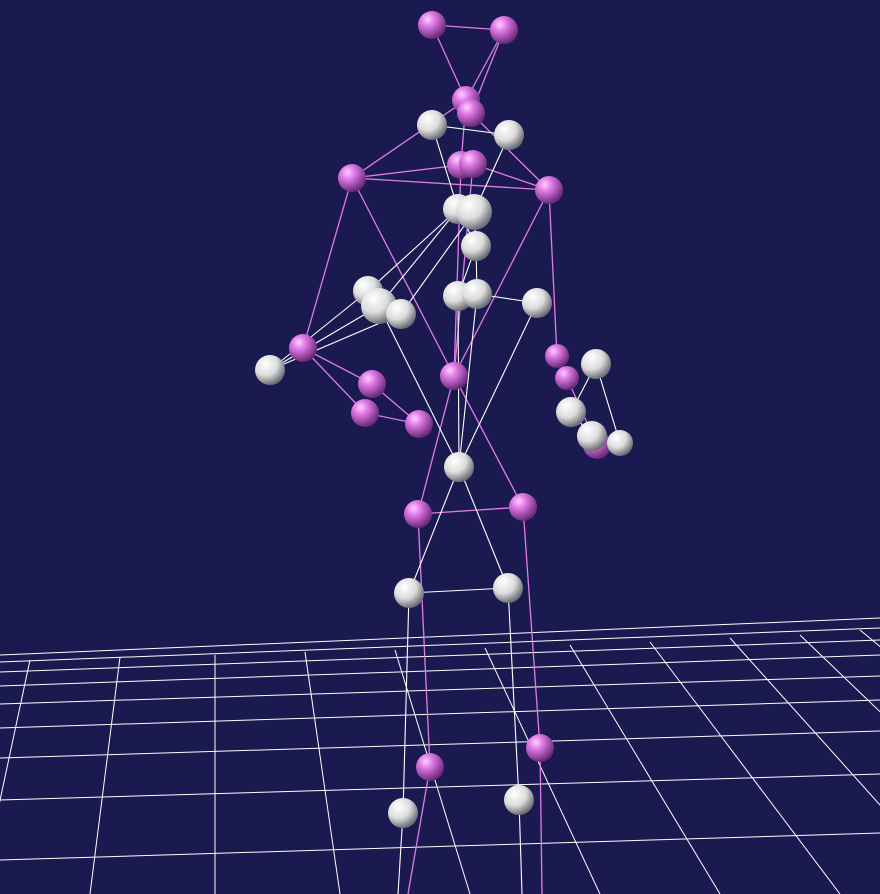  Describe the element at coordinates (352, 178) in the screenshot. I see `joint-a-shL` at that location.